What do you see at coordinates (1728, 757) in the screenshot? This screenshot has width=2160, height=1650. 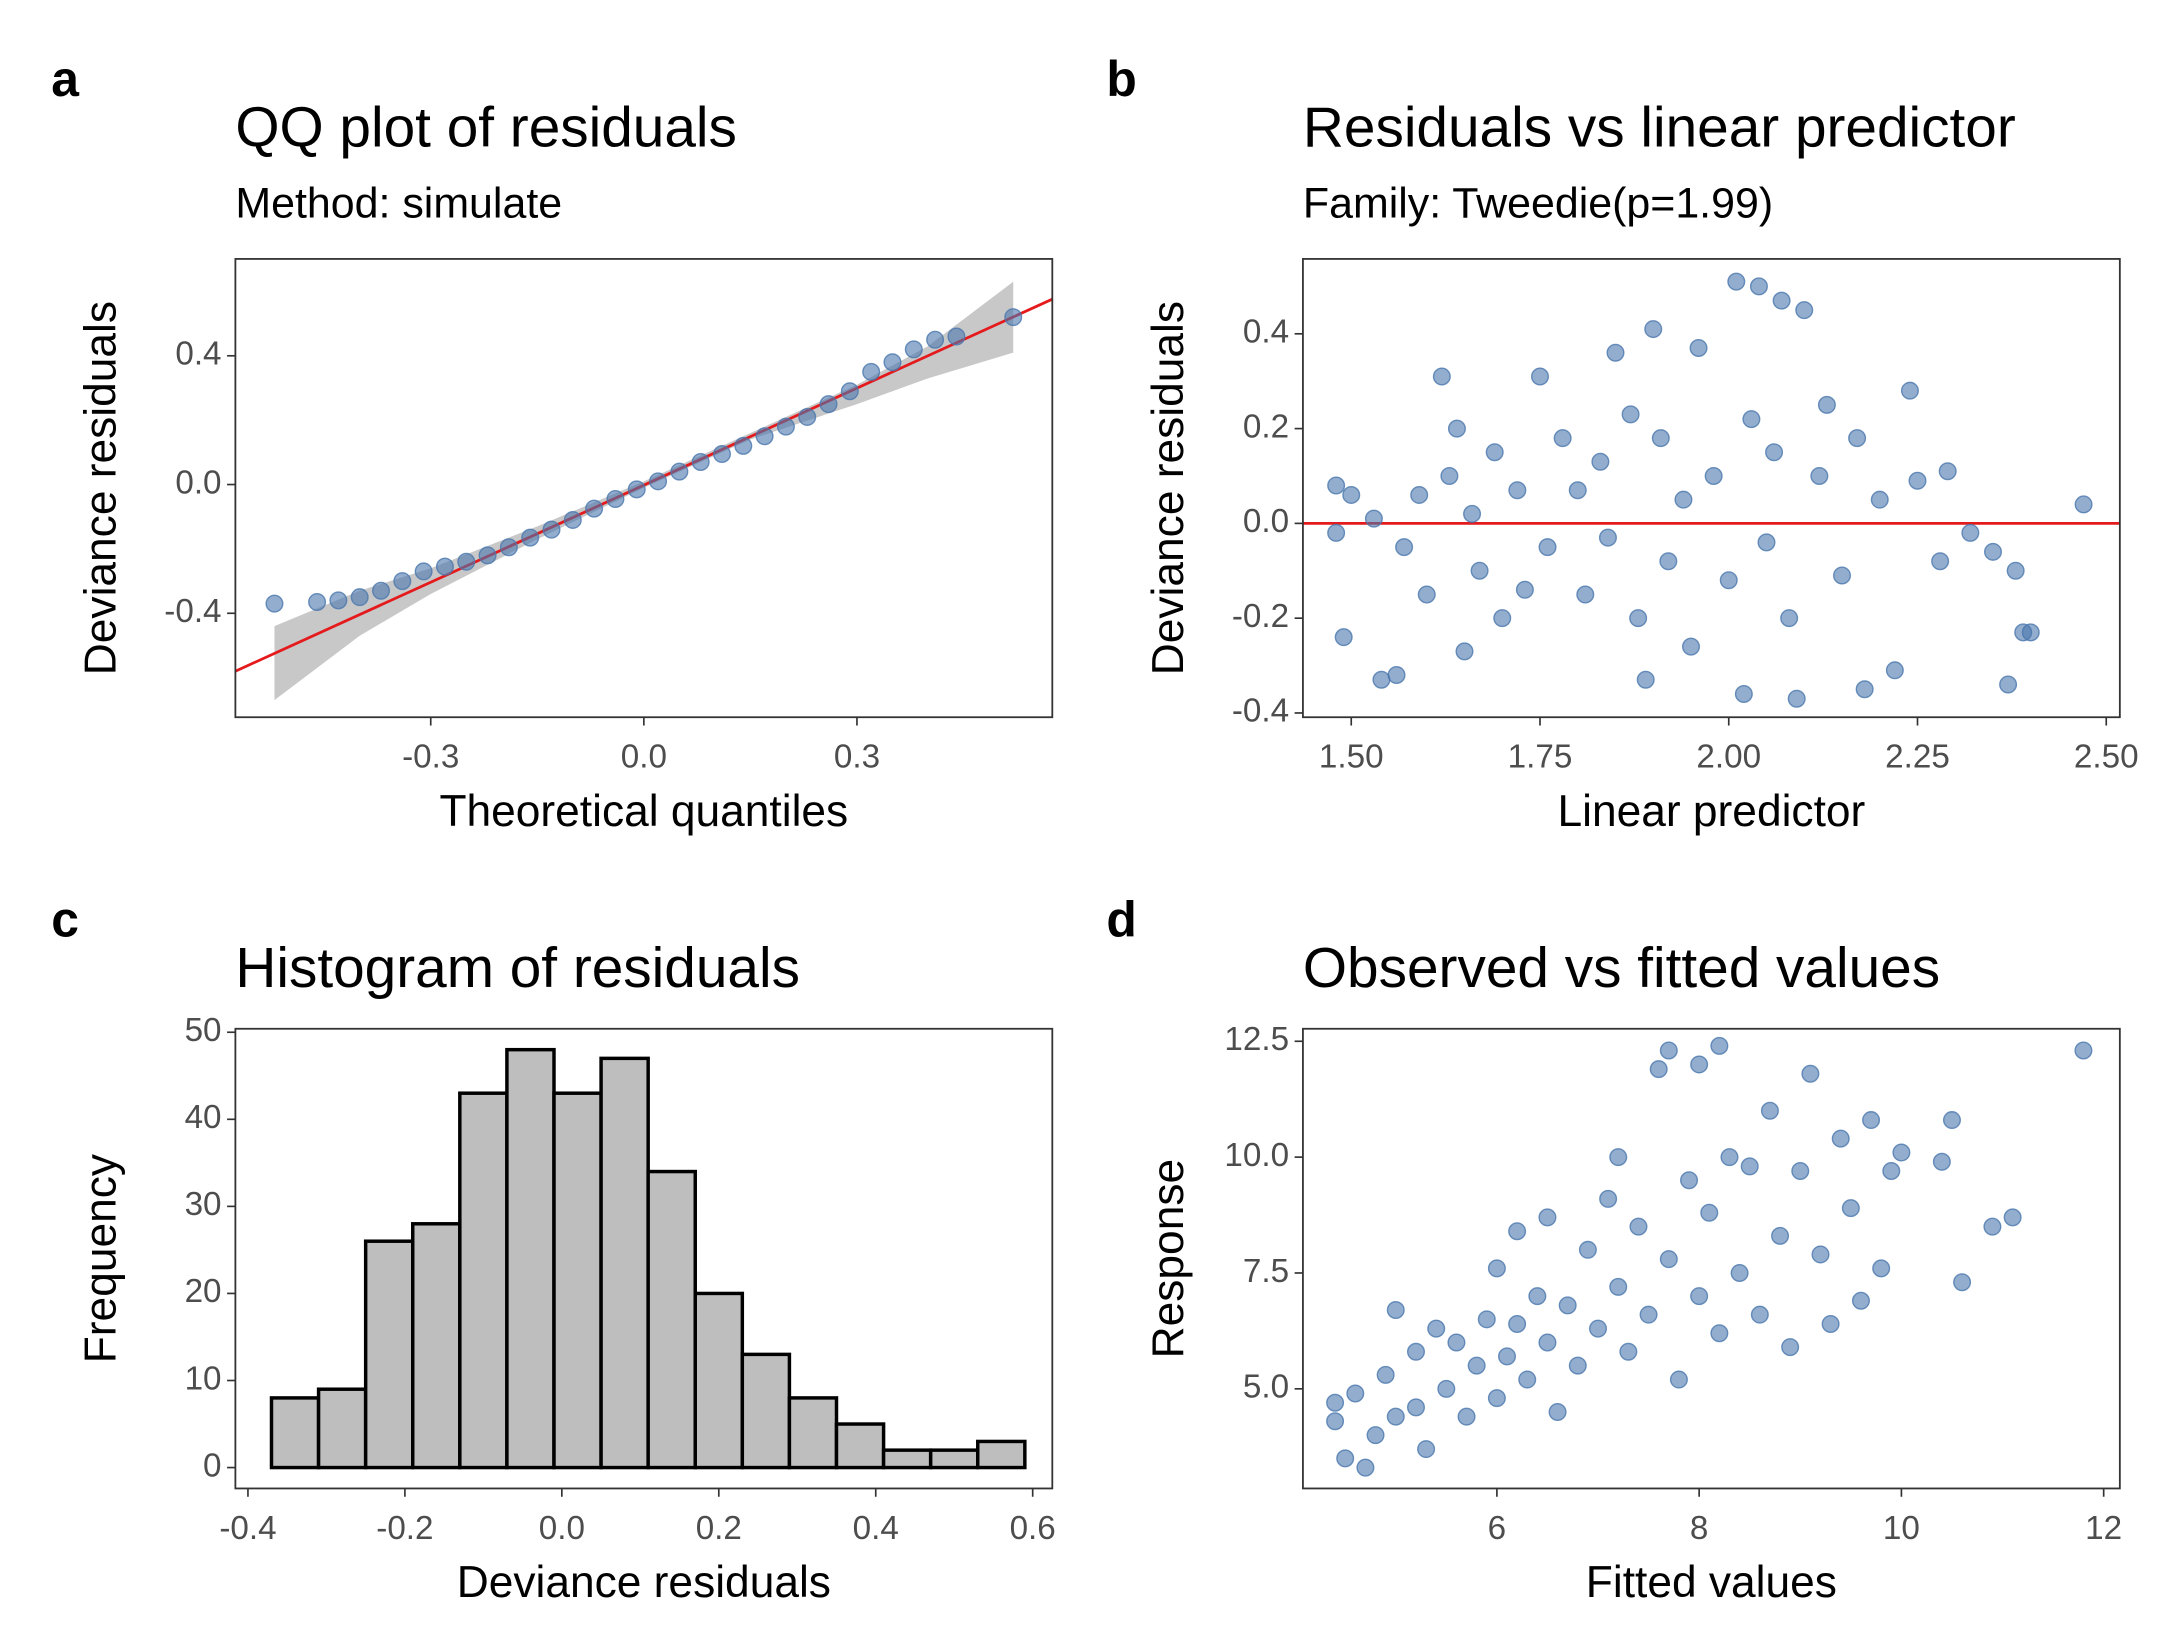 I see `x-tick-label: 2.00` at bounding box center [1728, 757].